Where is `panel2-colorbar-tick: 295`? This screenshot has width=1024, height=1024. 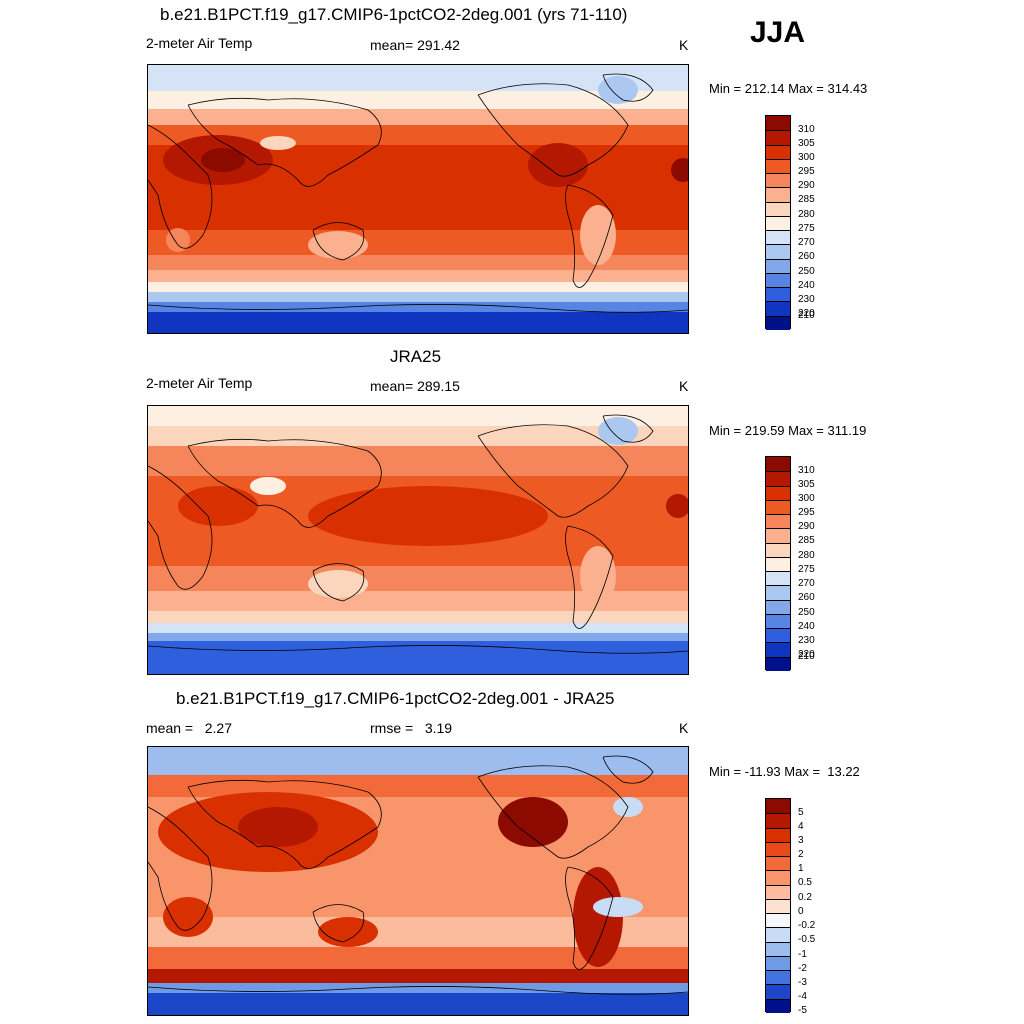
panel2-colorbar-tick: 295 is located at coordinates (806, 512).